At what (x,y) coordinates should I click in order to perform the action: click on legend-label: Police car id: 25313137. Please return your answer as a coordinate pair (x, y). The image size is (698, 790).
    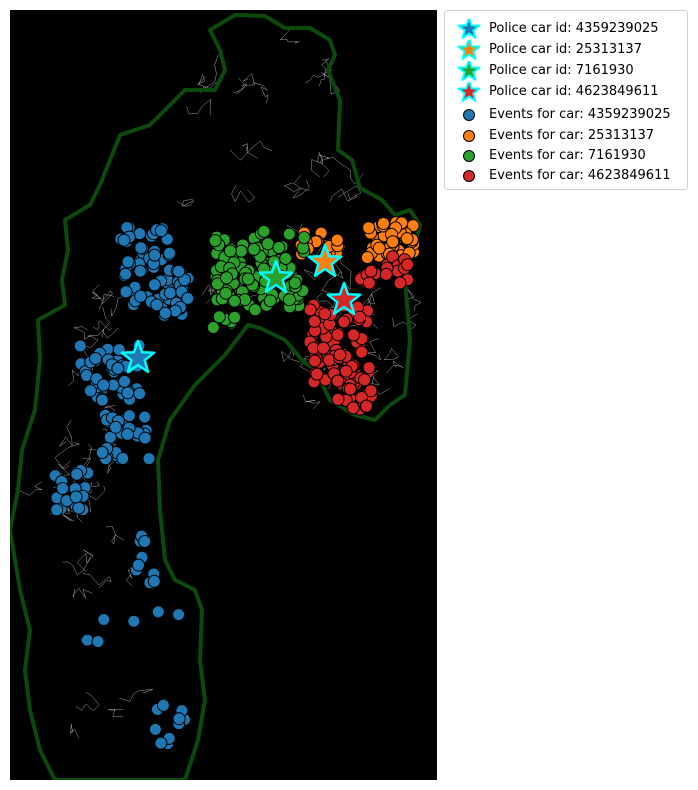
    Looking at the image, I should click on (565, 49).